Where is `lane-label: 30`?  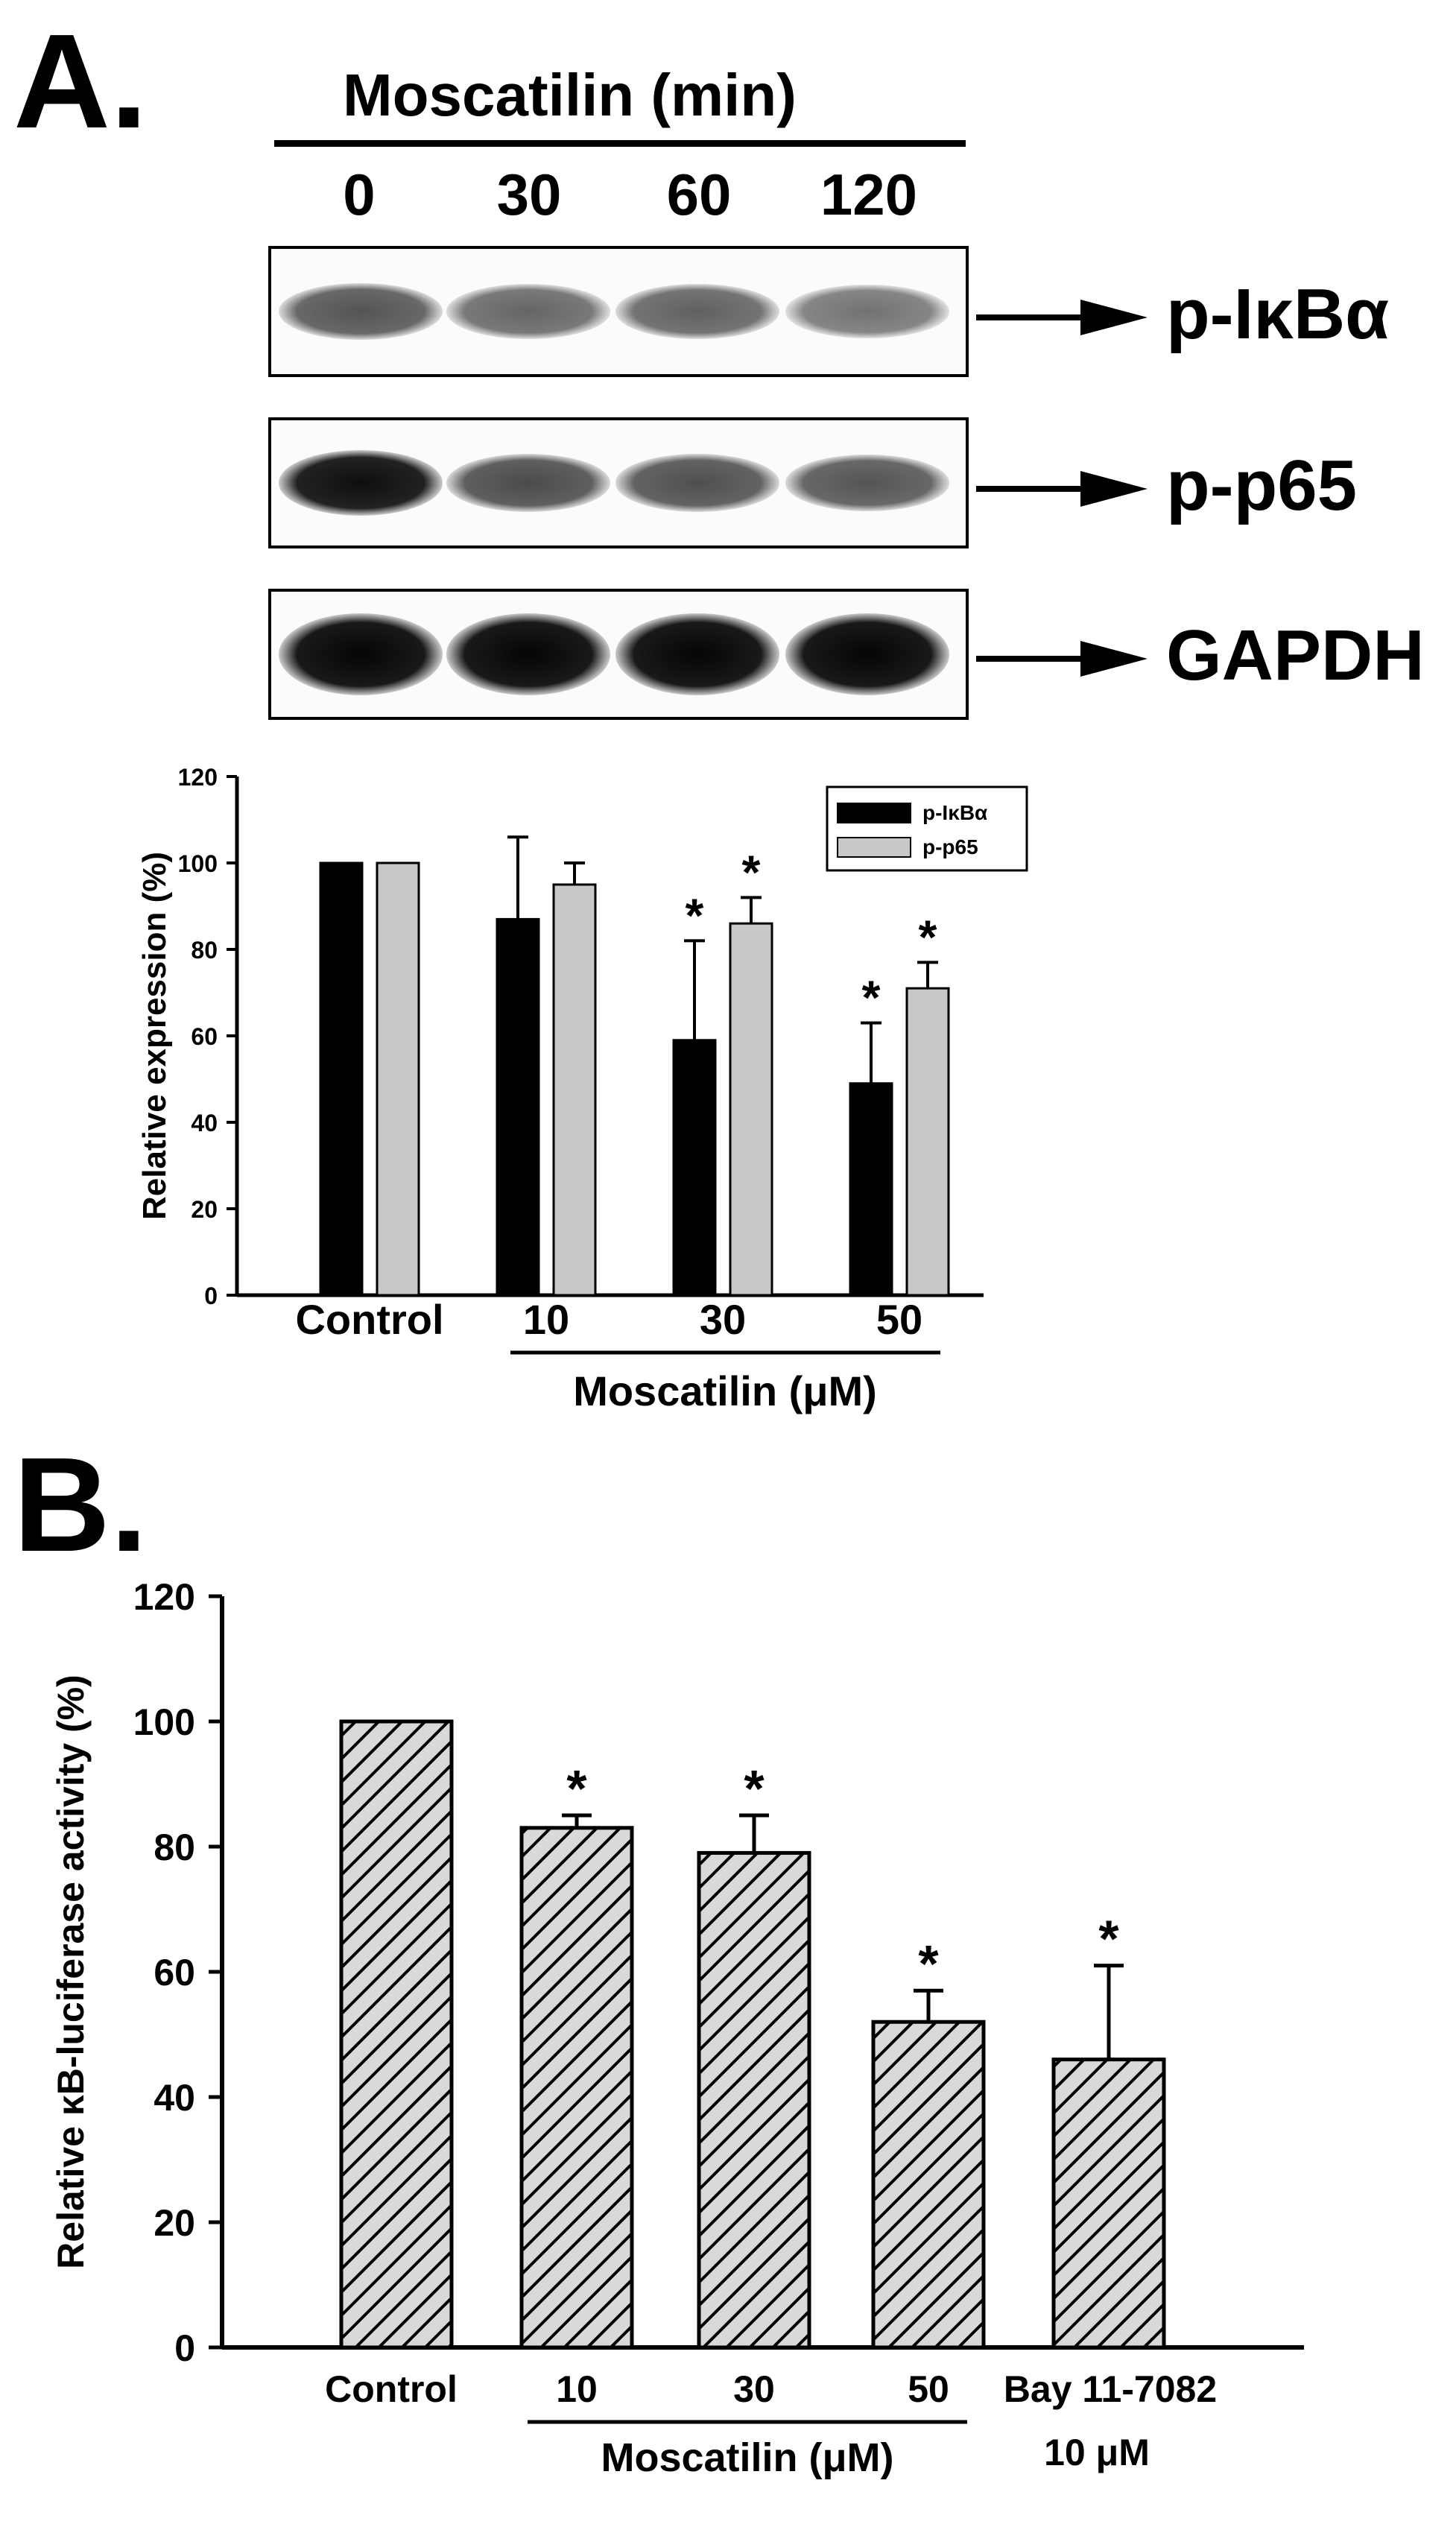 lane-label: 30 is located at coordinates (529, 194).